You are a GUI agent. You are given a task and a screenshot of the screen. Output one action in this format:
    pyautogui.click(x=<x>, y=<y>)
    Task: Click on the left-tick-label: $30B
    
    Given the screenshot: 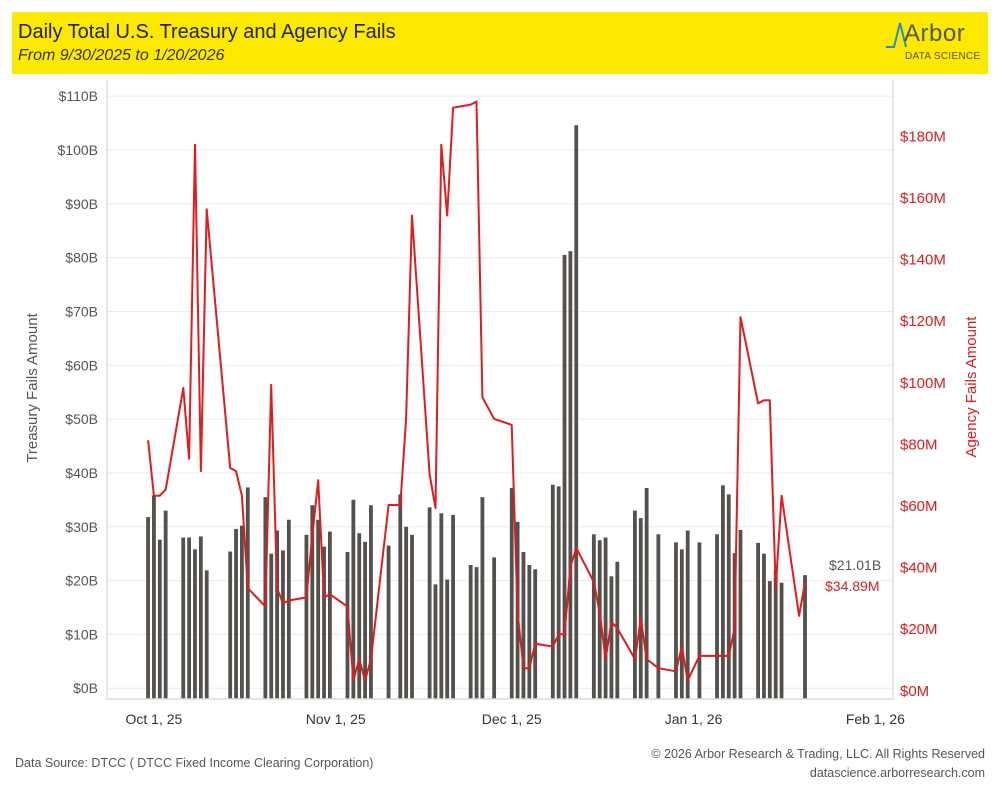 What is the action you would take?
    pyautogui.click(x=81, y=527)
    